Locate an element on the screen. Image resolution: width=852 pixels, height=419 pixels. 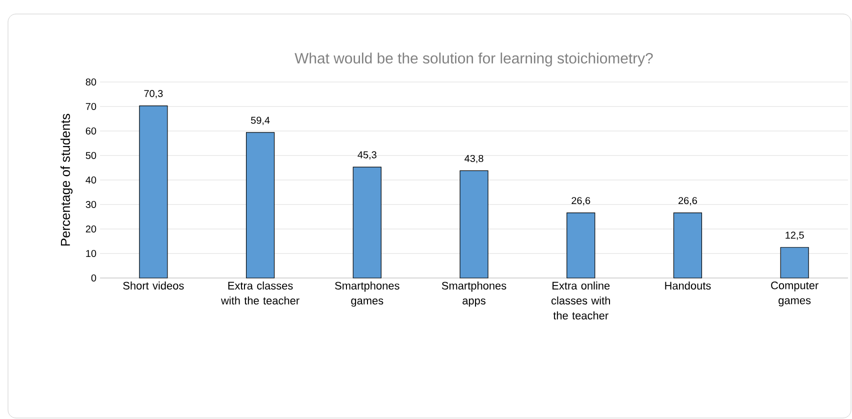
y-tick-label: 0 is located at coordinates (93, 278).